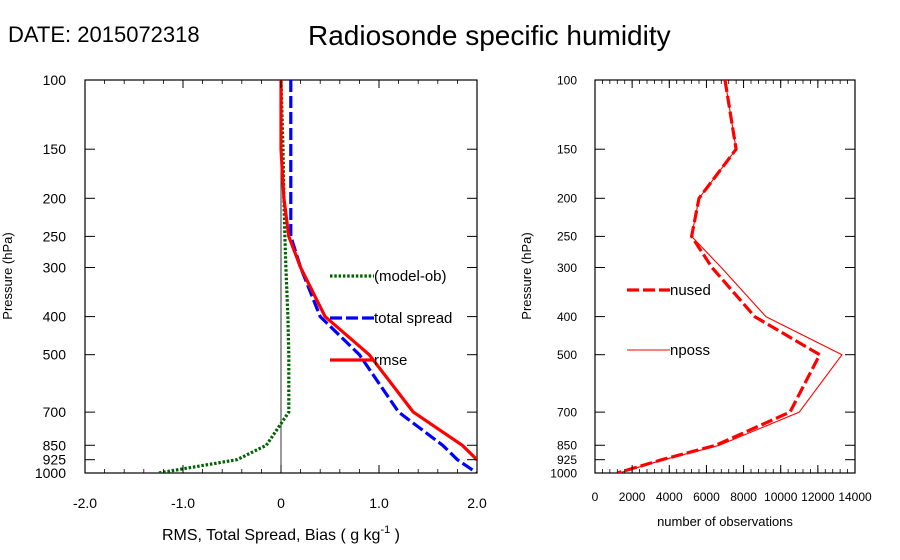 The height and width of the screenshot is (560, 900). Describe the element at coordinates (526, 275) in the screenshot. I see `right-y-axis-label: Pressure (hPa)` at that location.